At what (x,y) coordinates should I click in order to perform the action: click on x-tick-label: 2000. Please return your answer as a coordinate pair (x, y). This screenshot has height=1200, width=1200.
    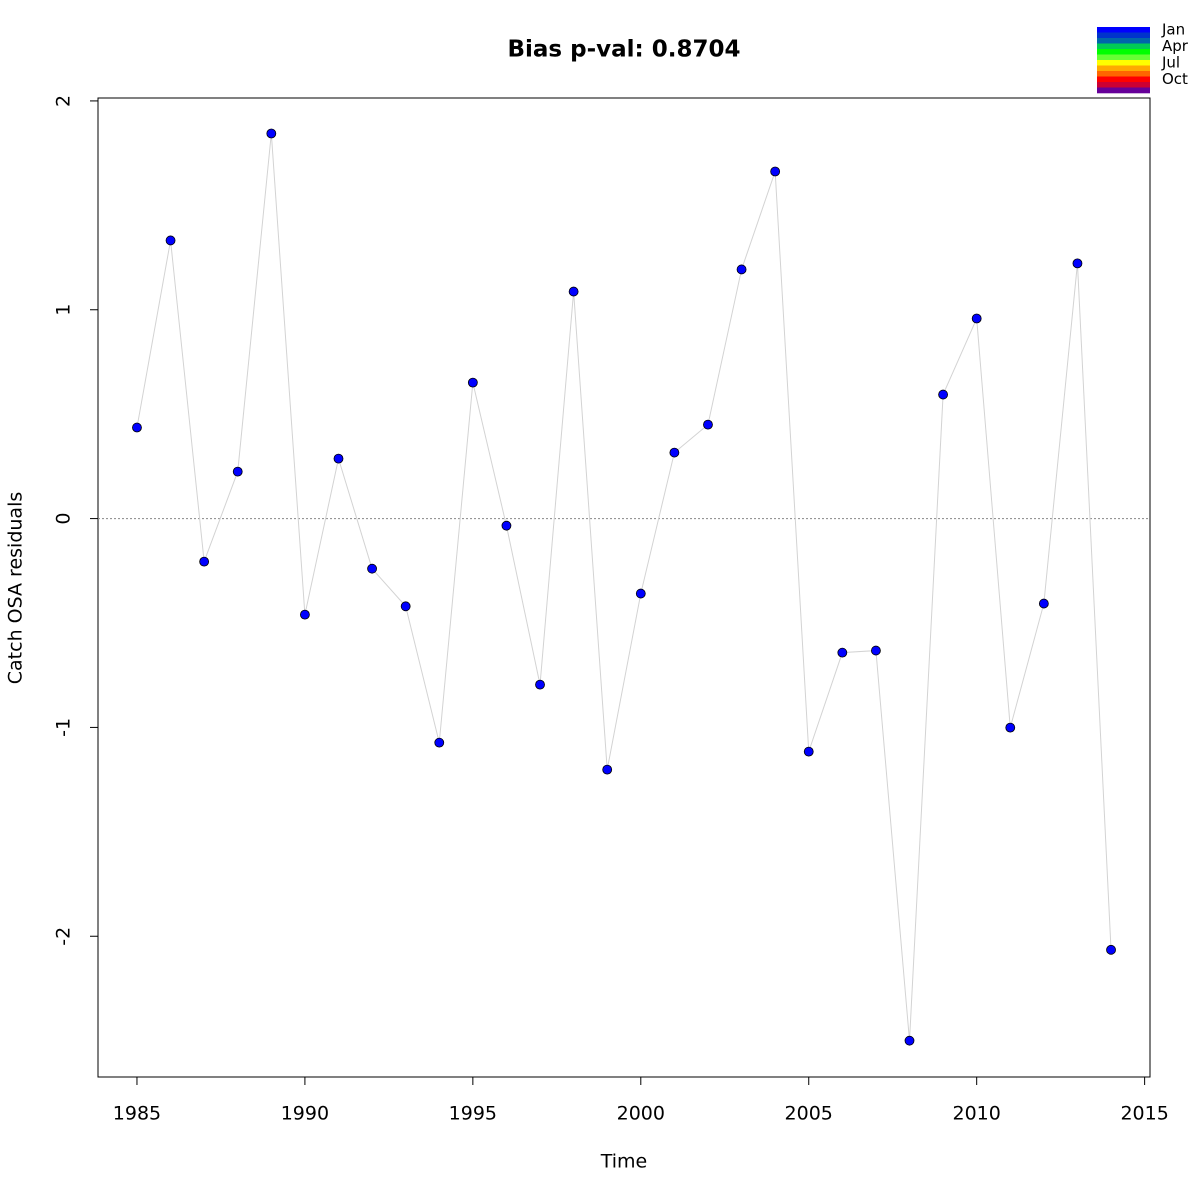
    Looking at the image, I should click on (641, 1114).